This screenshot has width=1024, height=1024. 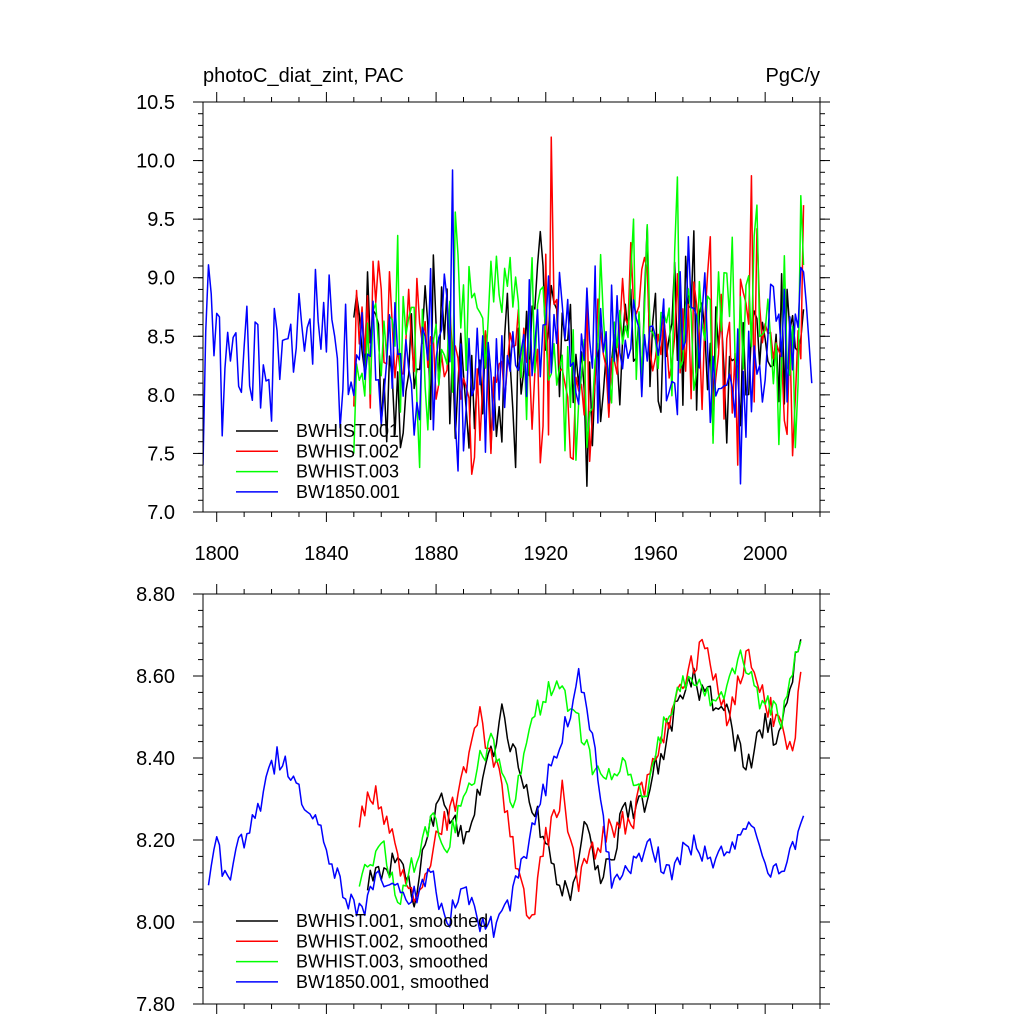 What do you see at coordinates (303, 76) in the screenshot?
I see `chart-title: photoC_diat_zint, PAC` at bounding box center [303, 76].